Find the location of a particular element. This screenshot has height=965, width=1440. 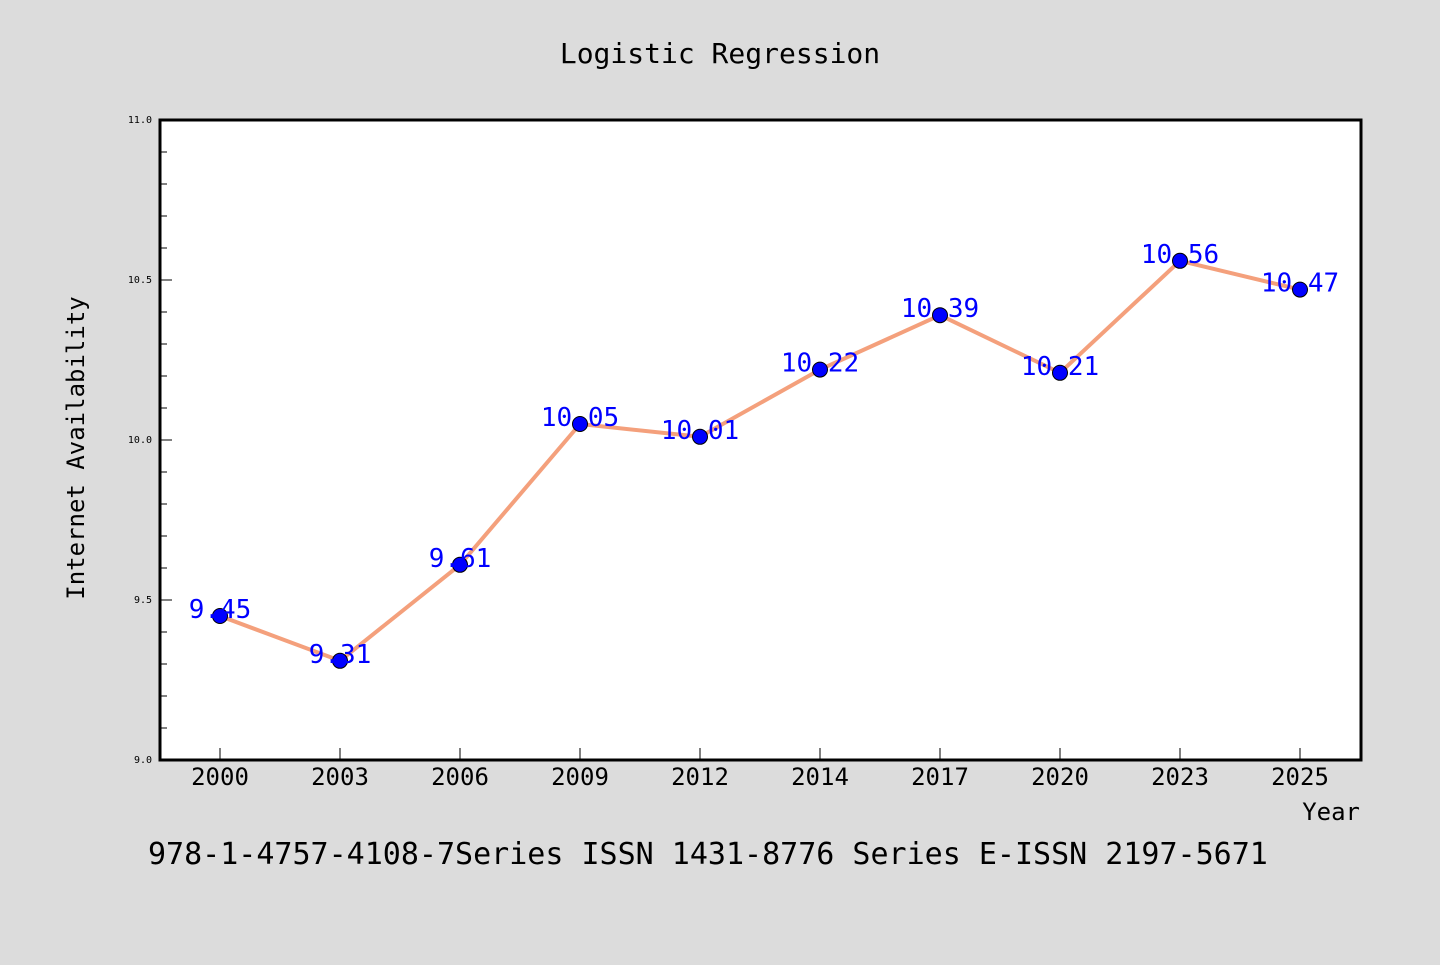

y-tick-label: 10.5 is located at coordinates (140, 280).